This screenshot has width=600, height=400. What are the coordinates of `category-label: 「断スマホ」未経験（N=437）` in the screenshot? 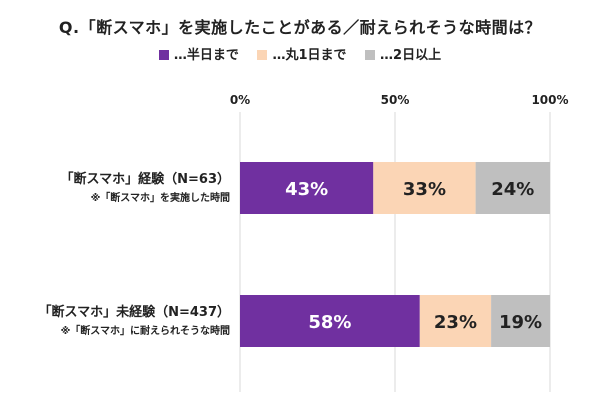 It's located at (134, 312).